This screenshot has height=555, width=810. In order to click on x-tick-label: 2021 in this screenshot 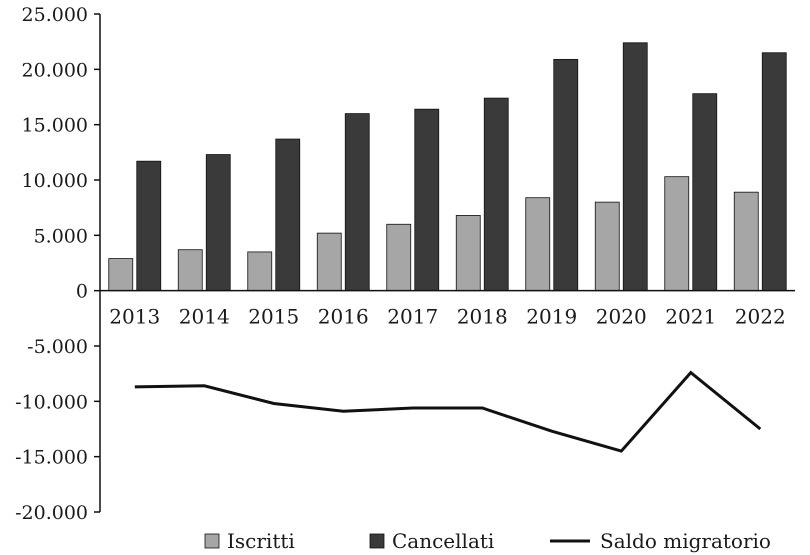, I will do `click(690, 317)`.